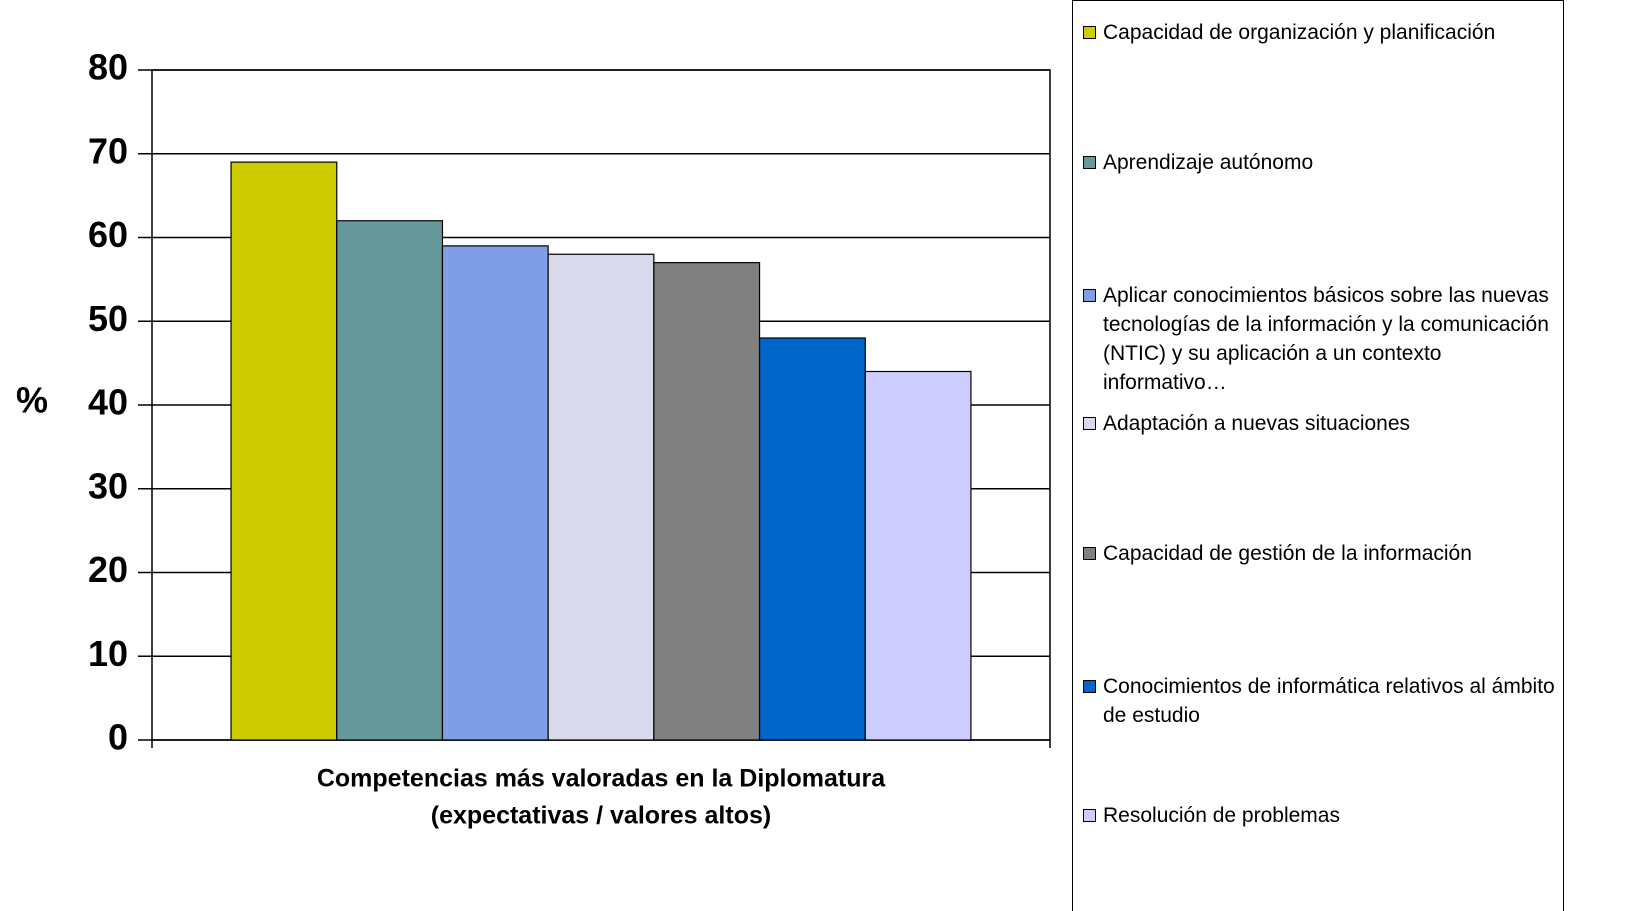 The image size is (1652, 911). What do you see at coordinates (1221, 815) in the screenshot?
I see `legend-label: Resolución de problemas` at bounding box center [1221, 815].